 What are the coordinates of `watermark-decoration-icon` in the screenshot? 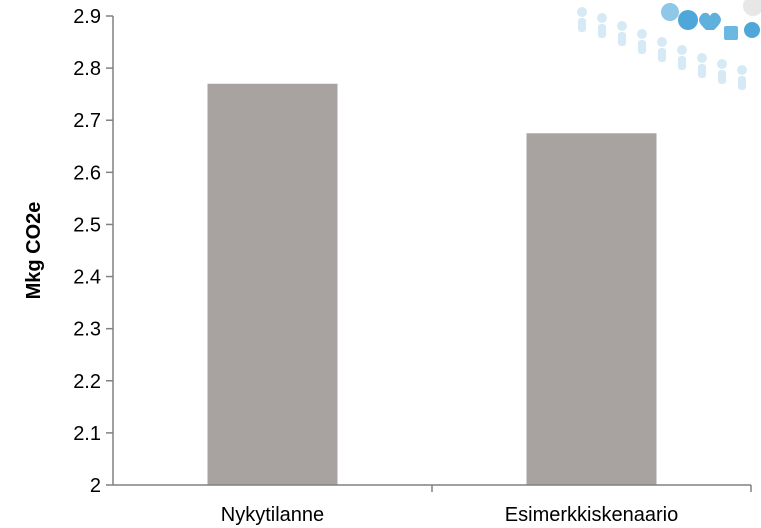 It's located at (669, 45).